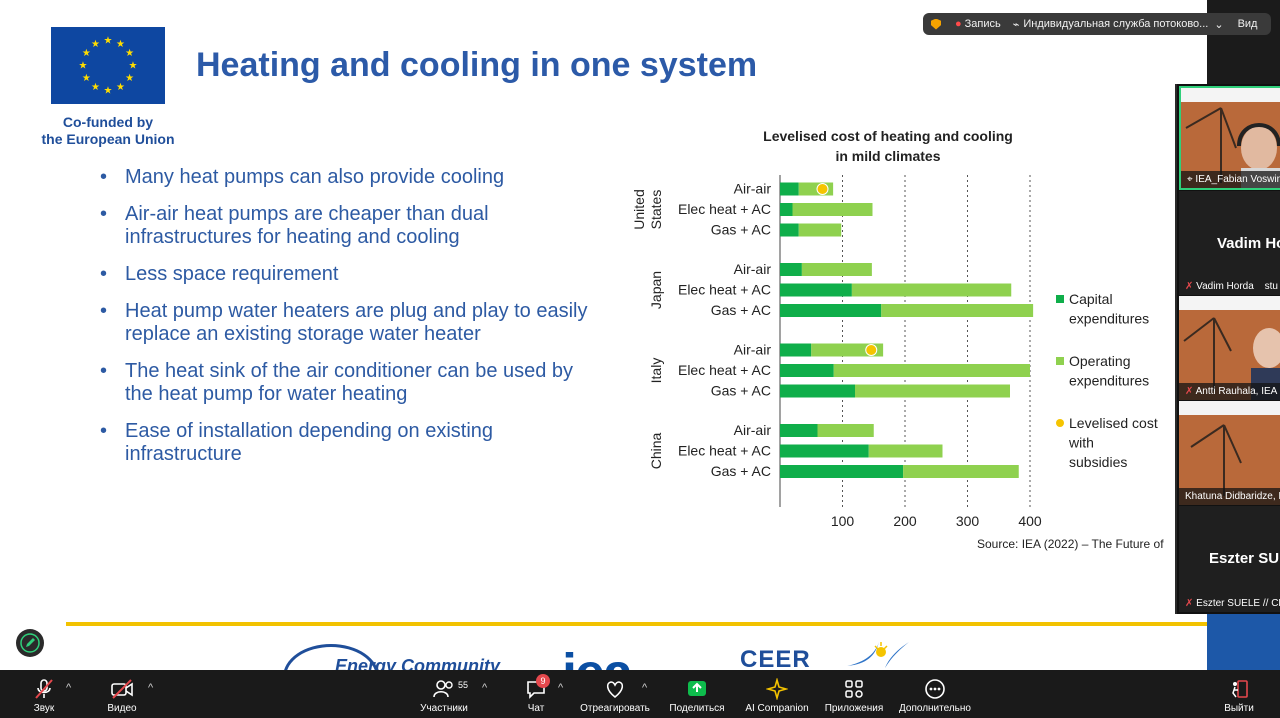  What do you see at coordinates (536, 694) in the screenshot?
I see `chat-button: 9 Чат` at bounding box center [536, 694].